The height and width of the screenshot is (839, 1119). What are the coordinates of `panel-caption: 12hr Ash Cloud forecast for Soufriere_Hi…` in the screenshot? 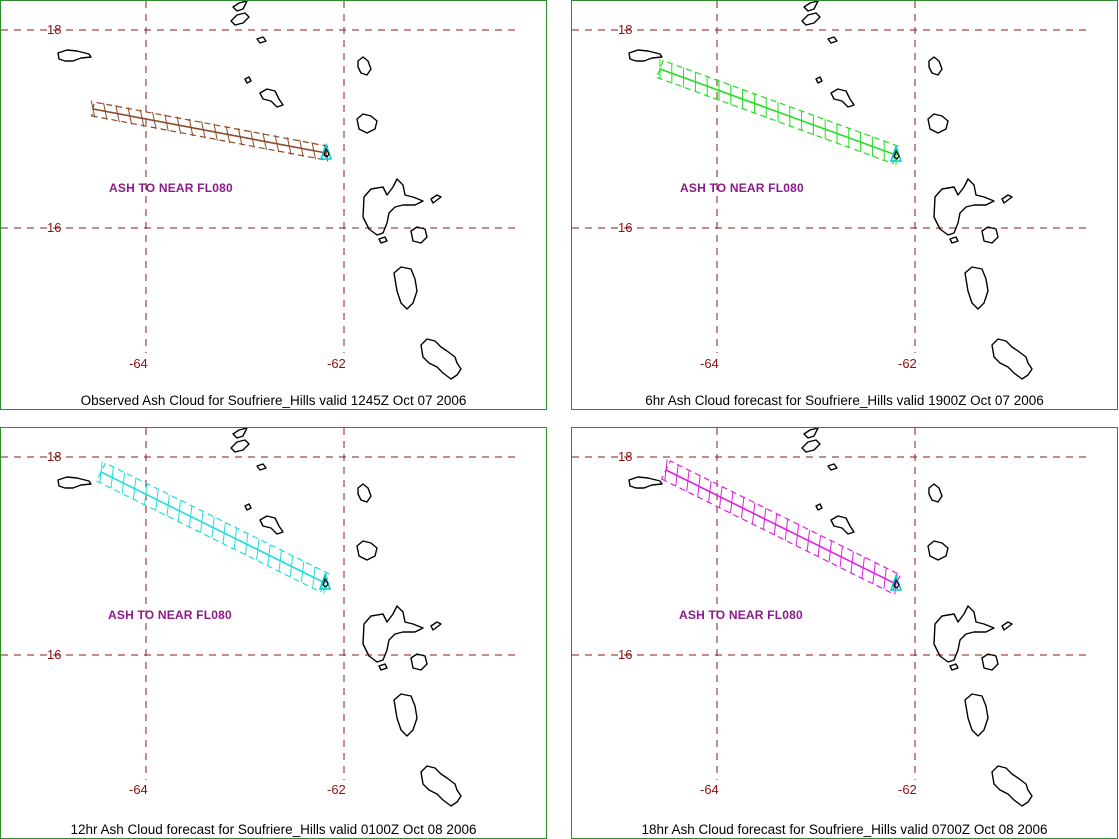 It's located at (273, 829).